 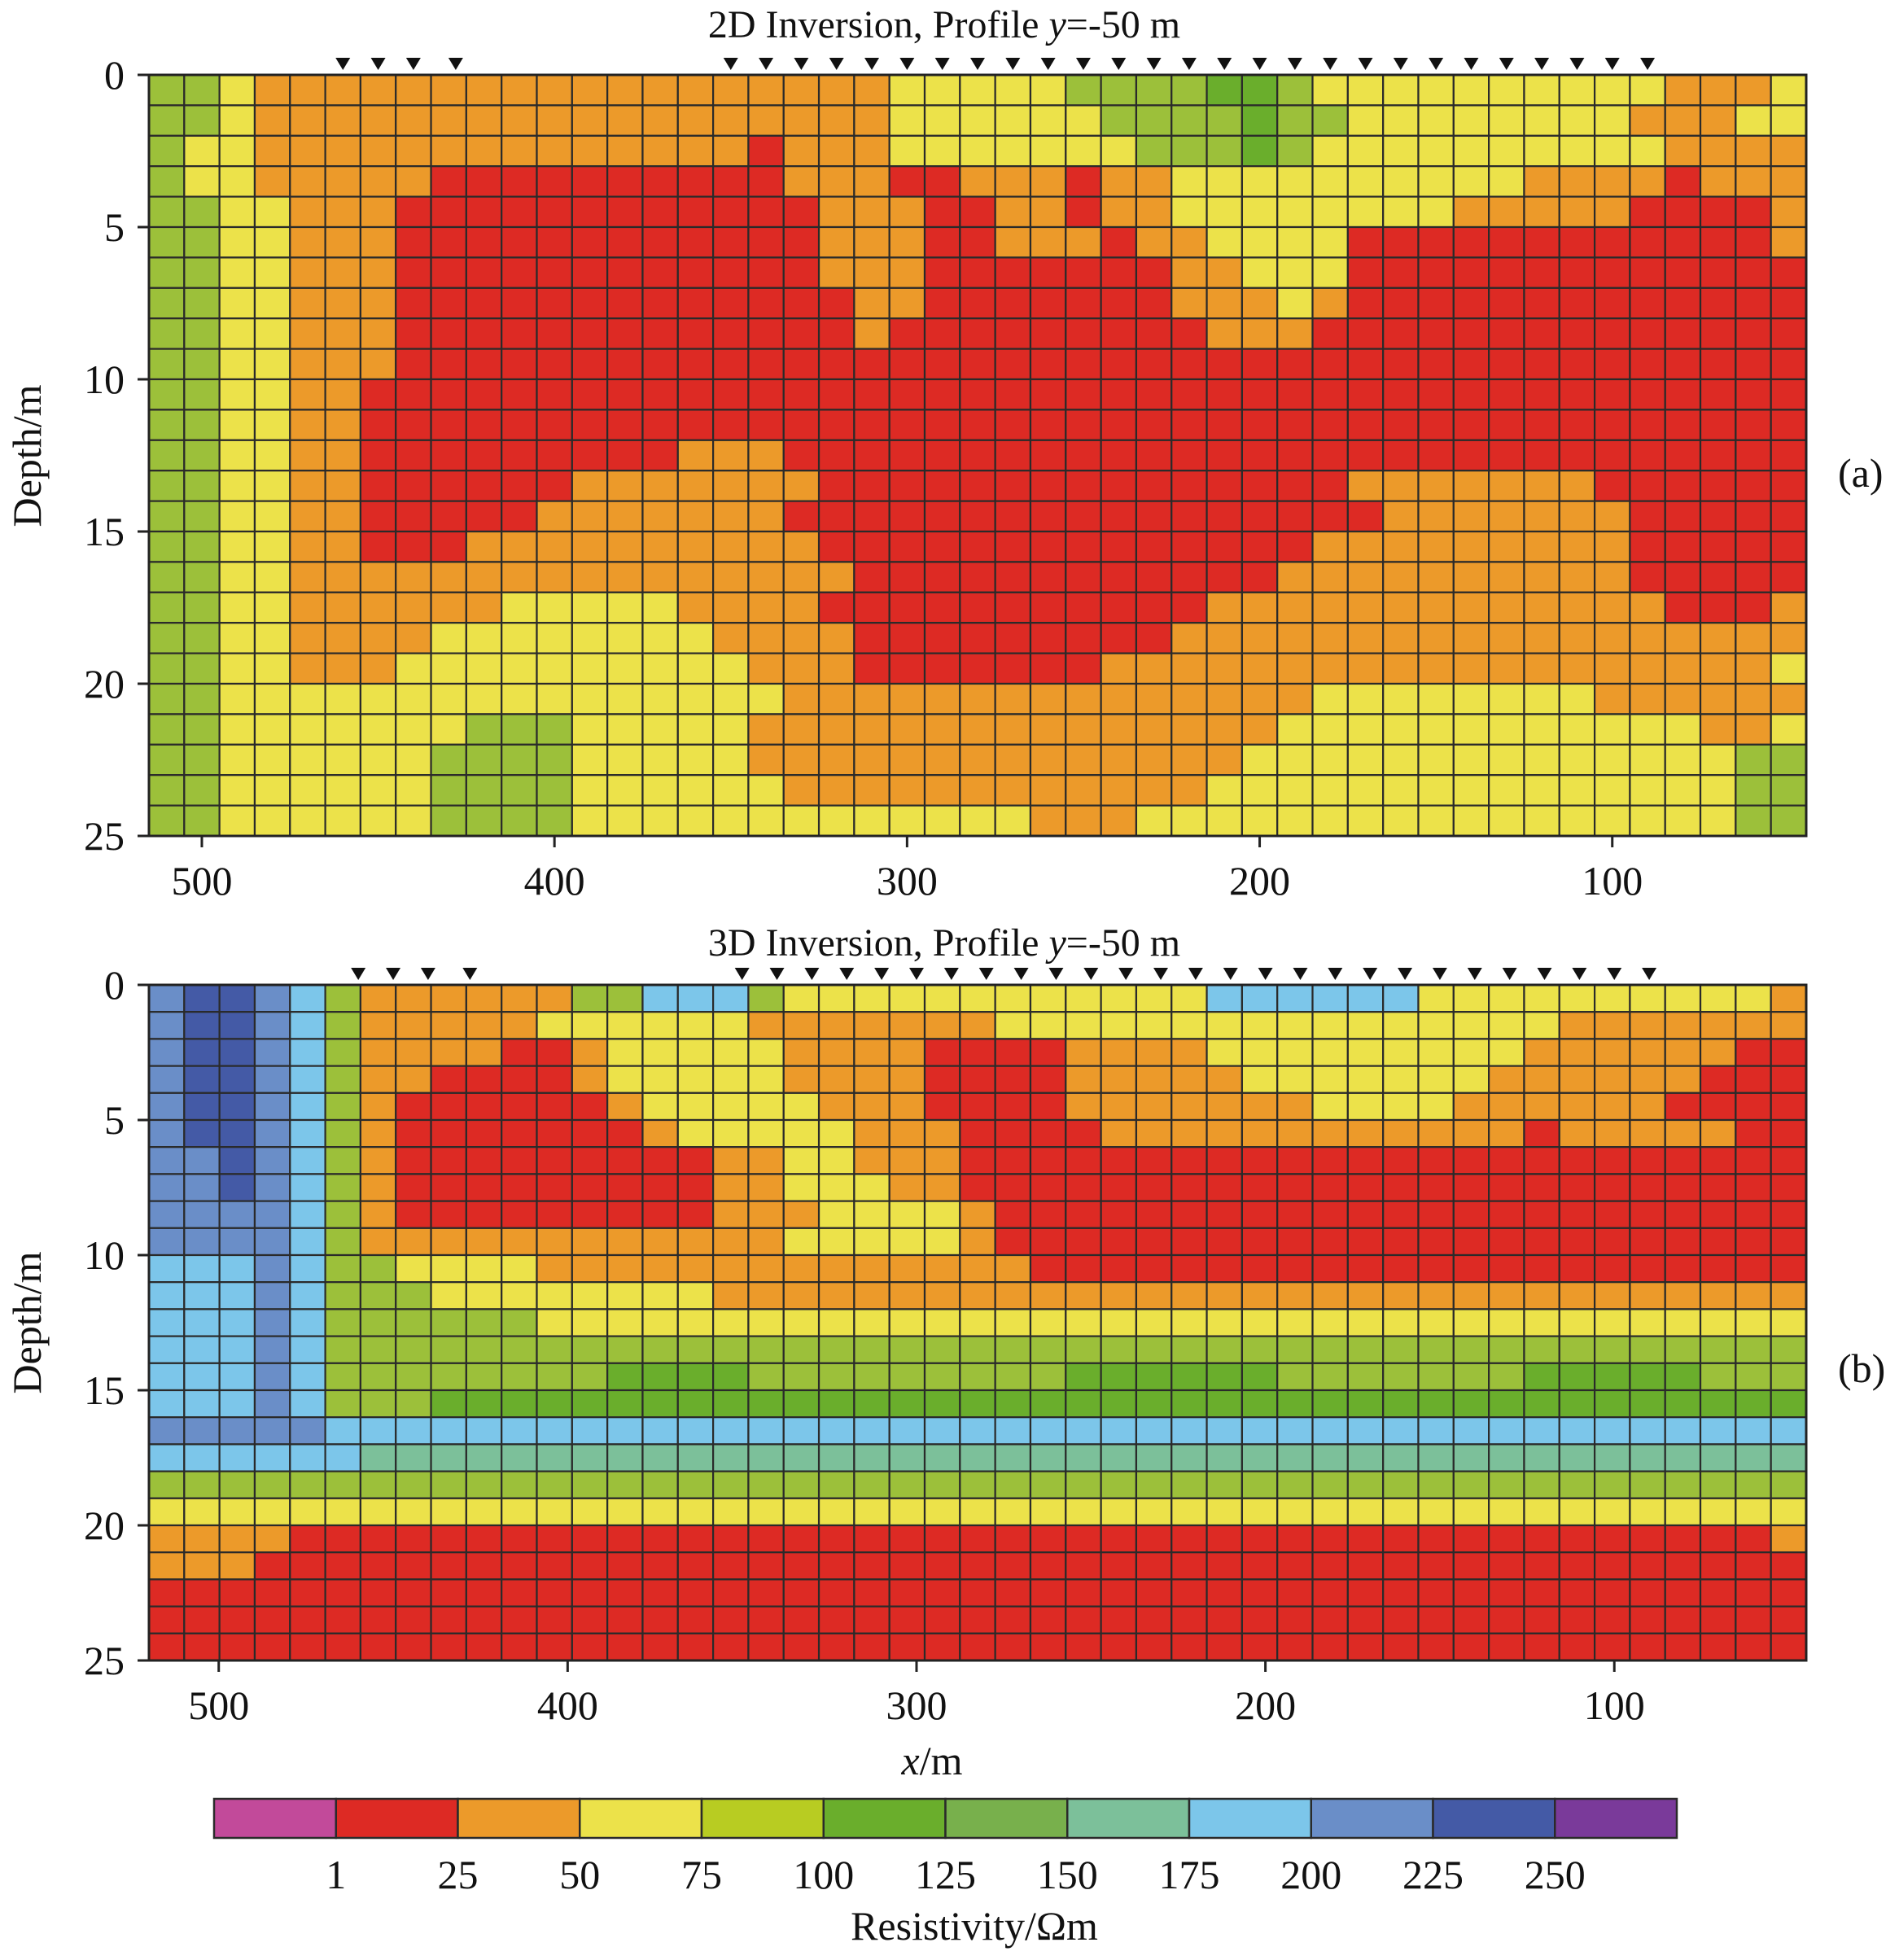 What do you see at coordinates (105, 1525) in the screenshot?
I see `ytick-label-b-4: 20` at bounding box center [105, 1525].